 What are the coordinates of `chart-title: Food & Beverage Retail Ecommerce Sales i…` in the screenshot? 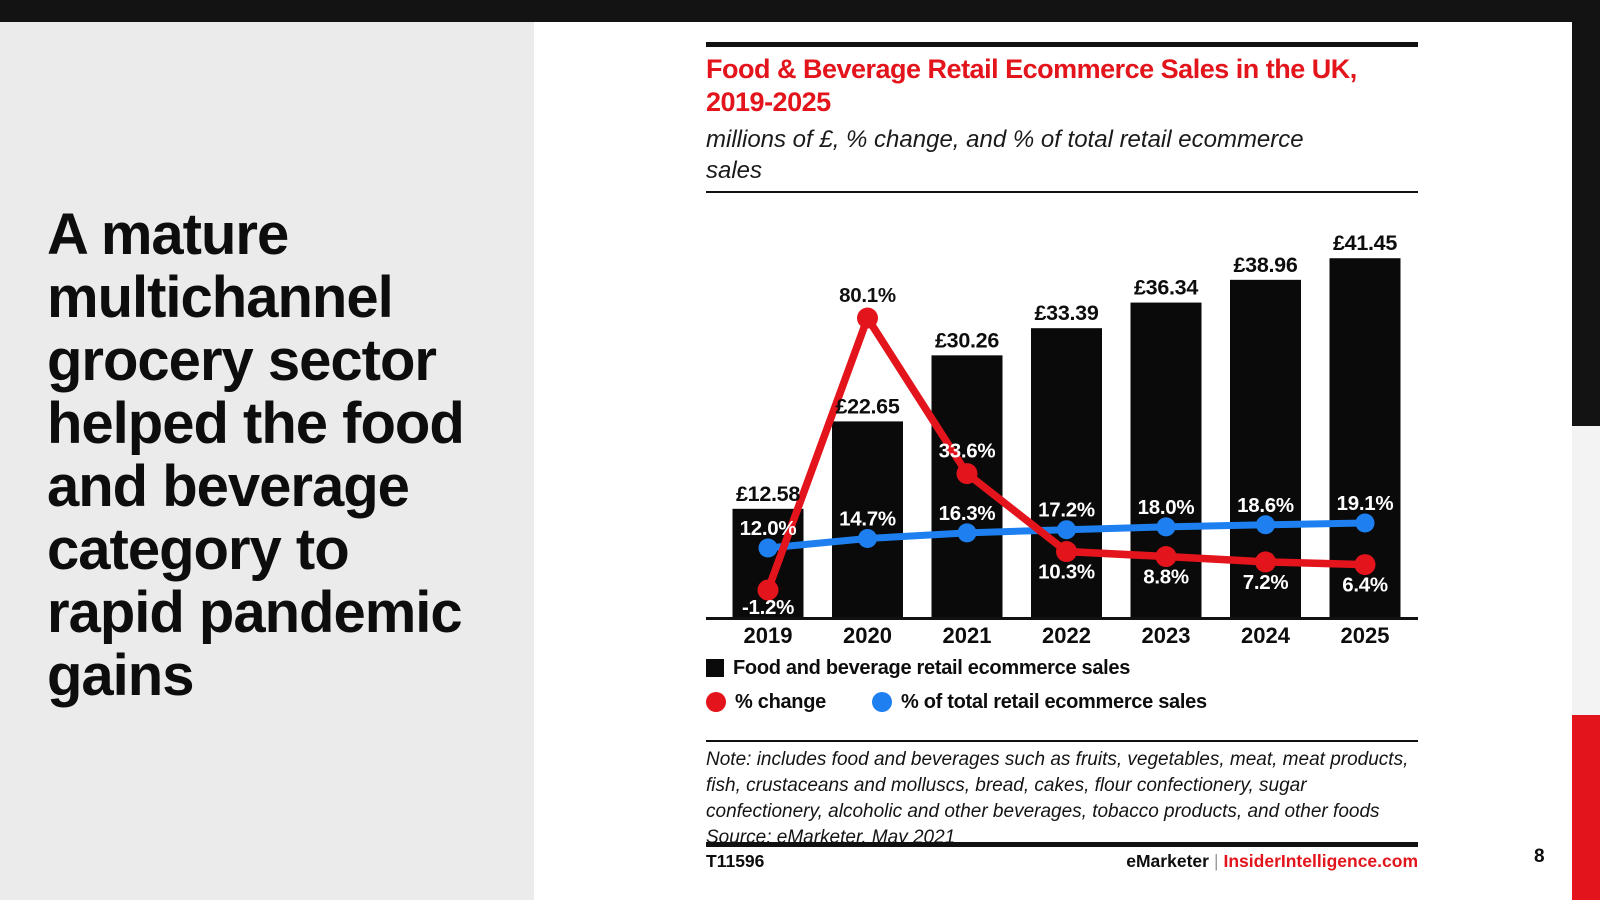 It's located at (1031, 85).